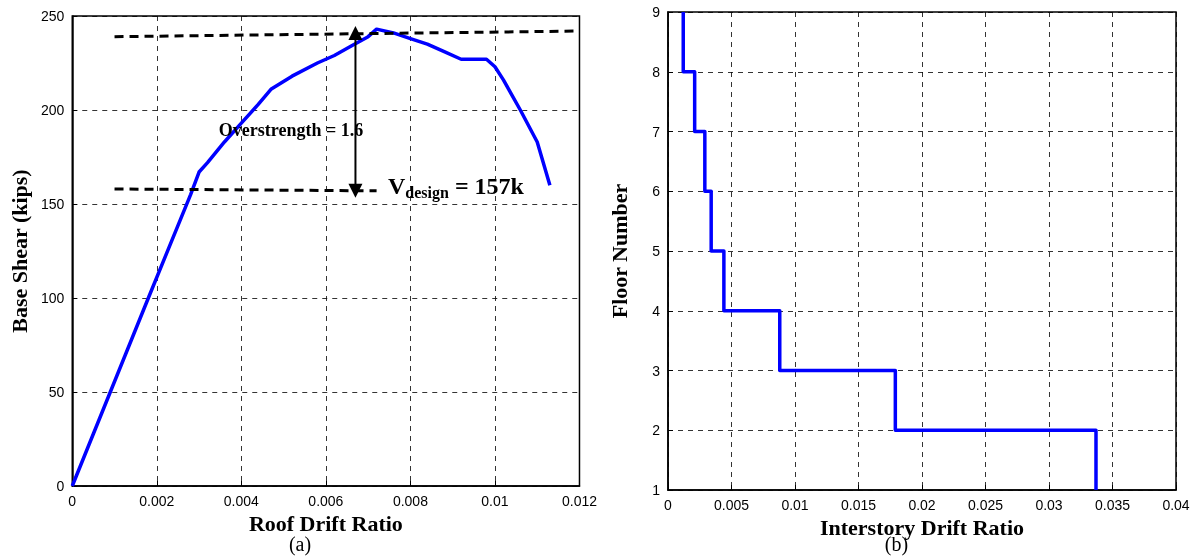 This screenshot has width=1193, height=556. Describe the element at coordinates (656, 430) in the screenshot. I see `y-tick-label: 2` at that location.